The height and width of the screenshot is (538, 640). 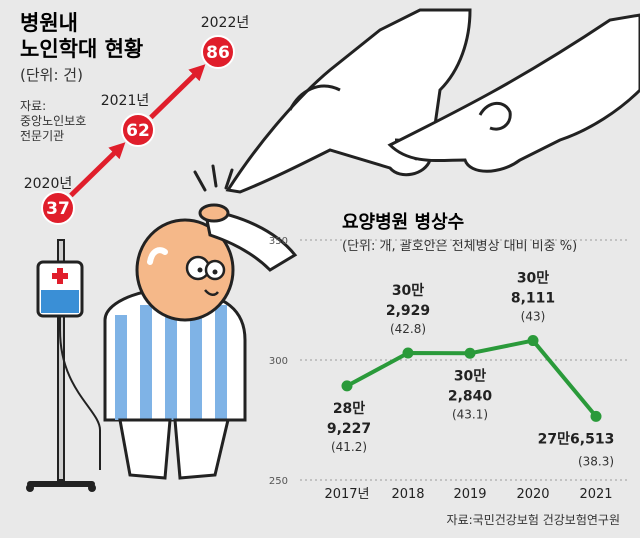 What do you see at coordinates (346, 494) in the screenshot?
I see `right-chart-x-tick-1: 2017년` at bounding box center [346, 494].